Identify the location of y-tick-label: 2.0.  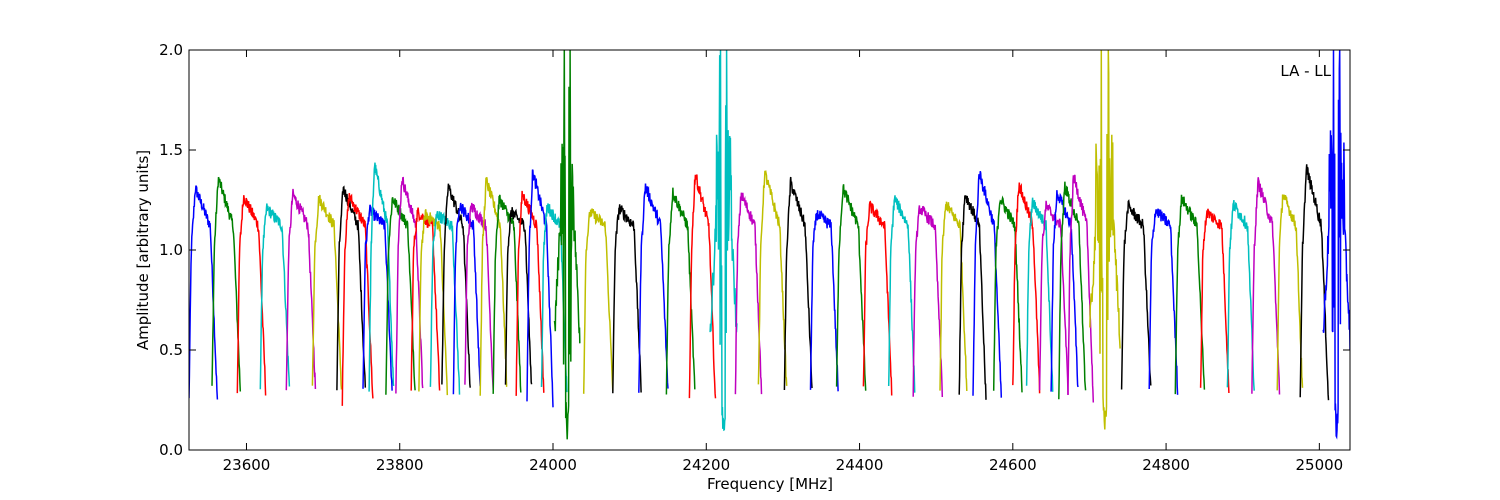
(171, 50).